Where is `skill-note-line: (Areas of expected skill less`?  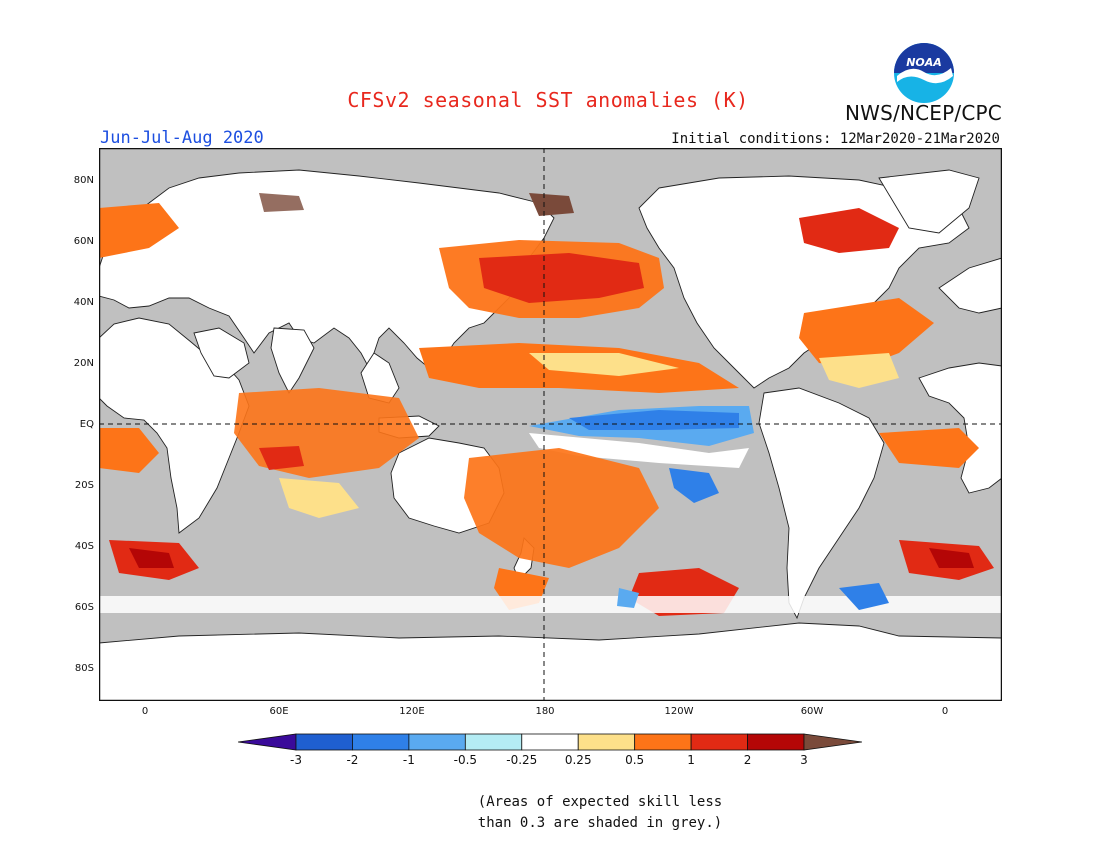 skill-note-line: (Areas of expected skill less is located at coordinates (600, 802).